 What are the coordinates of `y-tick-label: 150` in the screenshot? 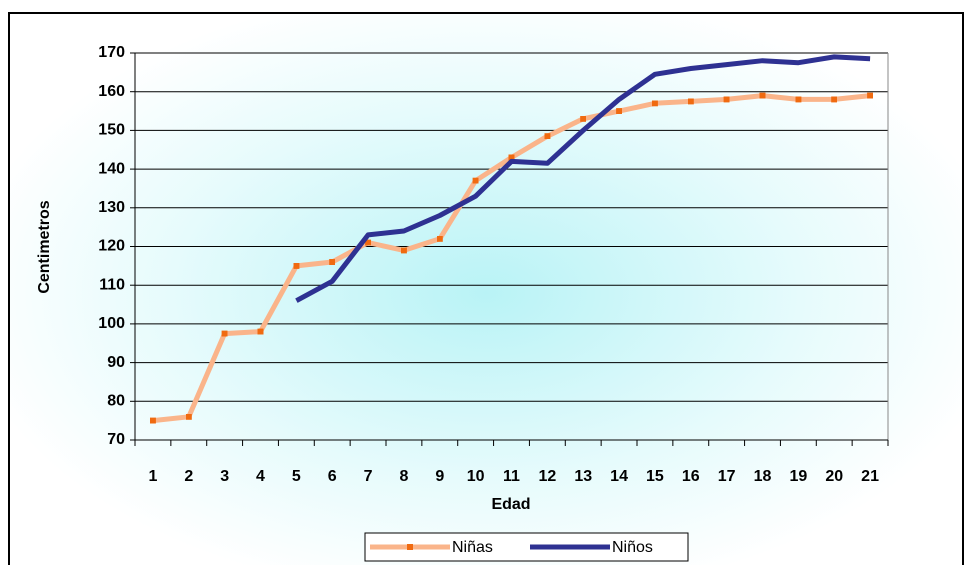 It's located at (111, 130).